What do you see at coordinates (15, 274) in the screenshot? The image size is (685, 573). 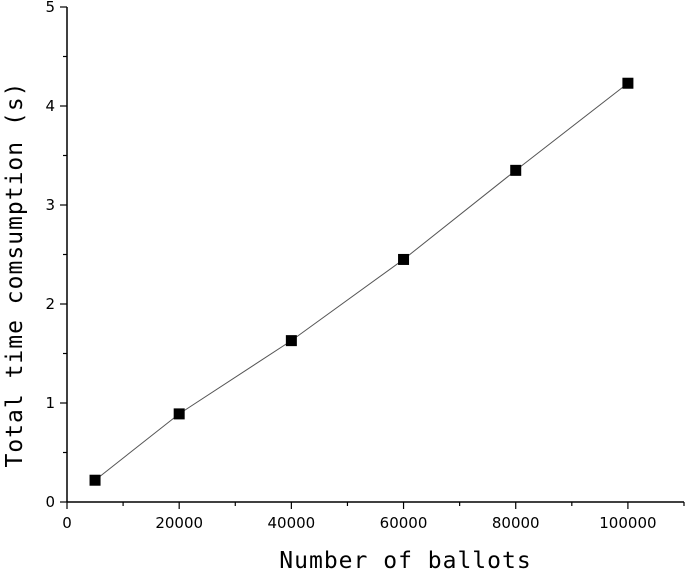 I see `y-axis-label: Total time comsumption (s)` at bounding box center [15, 274].